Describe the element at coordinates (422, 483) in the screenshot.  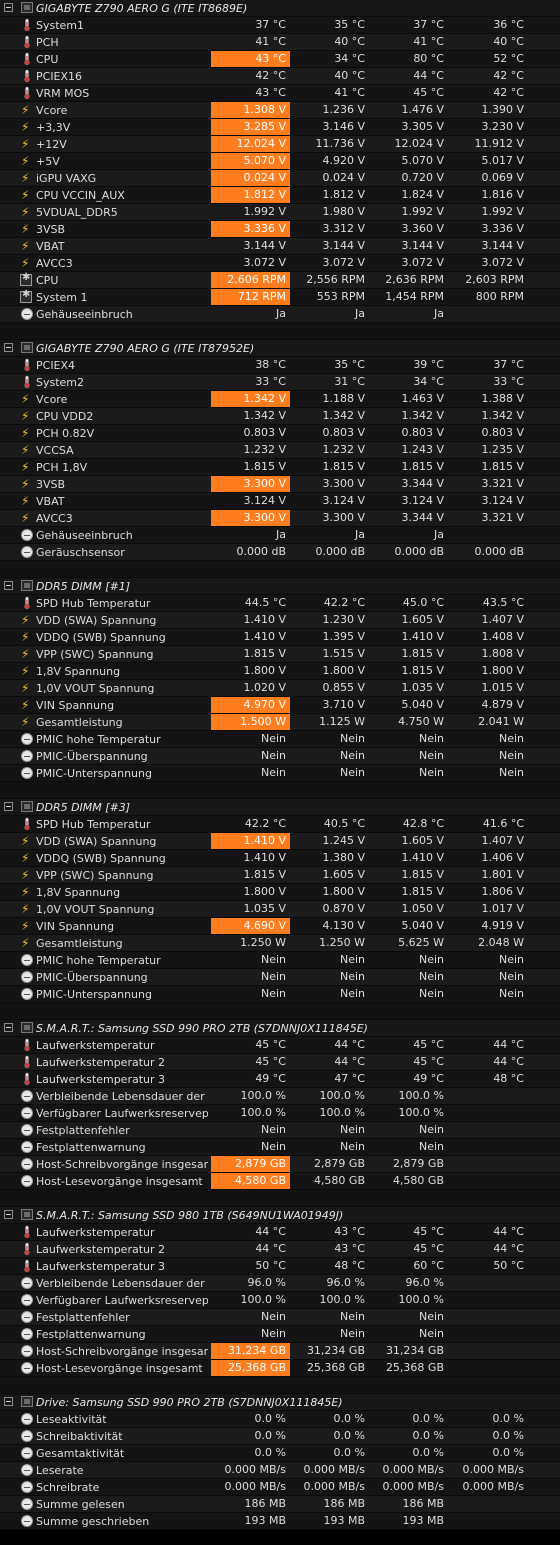
I see `maximum-value: 3.344 V` at that location.